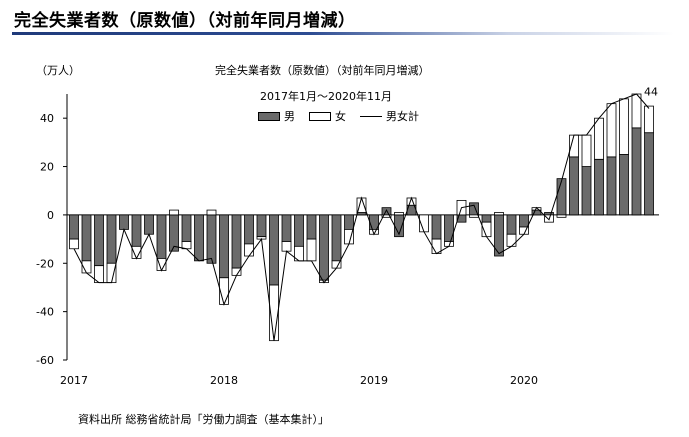 The height and width of the screenshot is (437, 689). I want to click on legend-item-male: 男, so click(276, 116).